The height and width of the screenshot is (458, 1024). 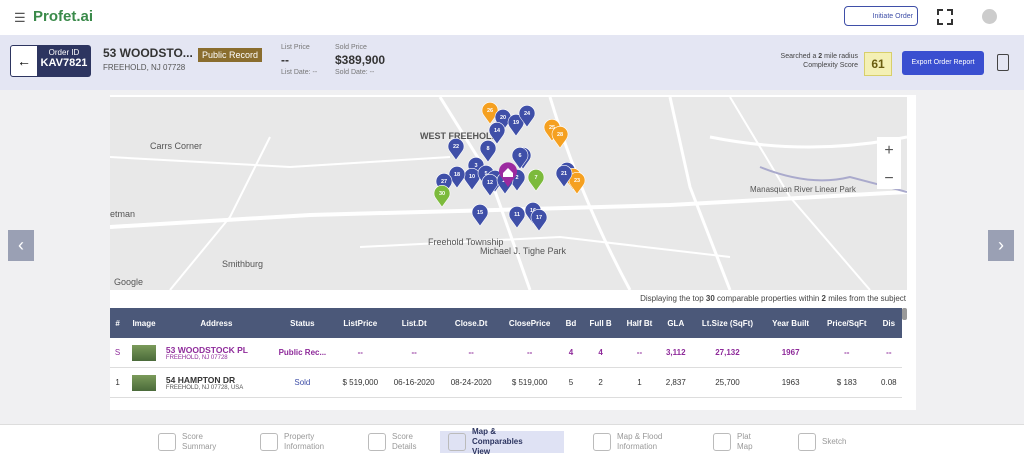 What do you see at coordinates (128, 282) in the screenshot?
I see `place-label: Google` at bounding box center [128, 282].